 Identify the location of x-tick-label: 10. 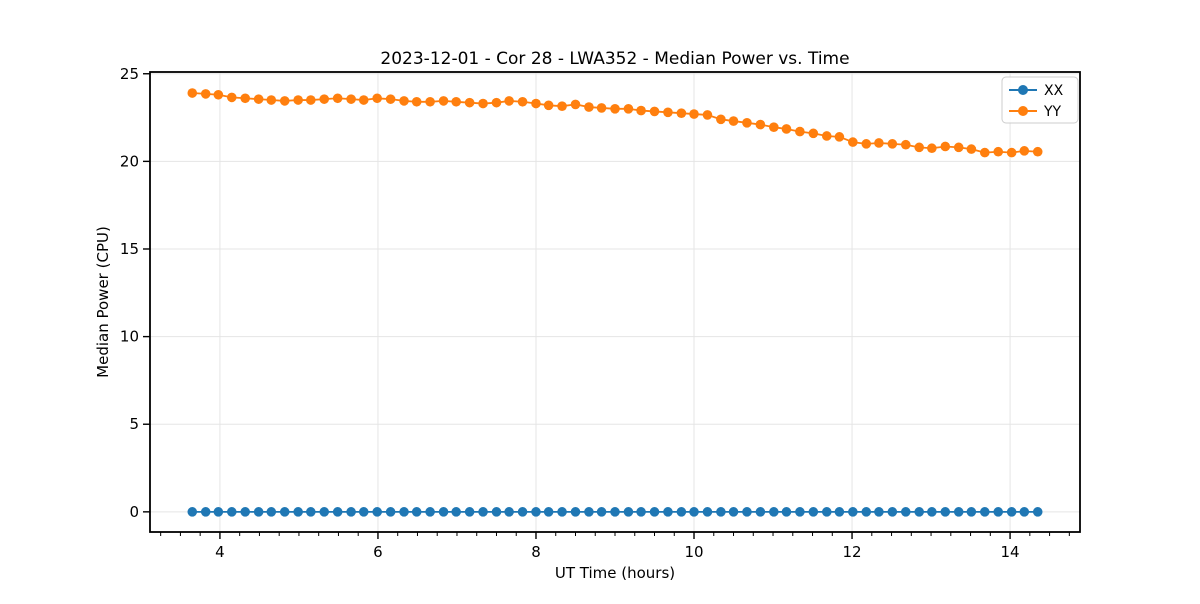
(693, 552).